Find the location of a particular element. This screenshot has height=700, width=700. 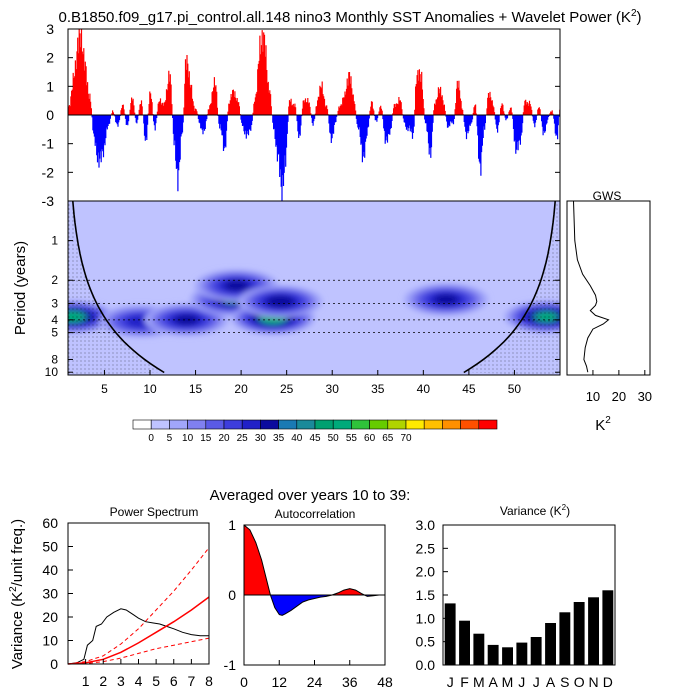

wavelet-xtick-label: 20 is located at coordinates (241, 389).